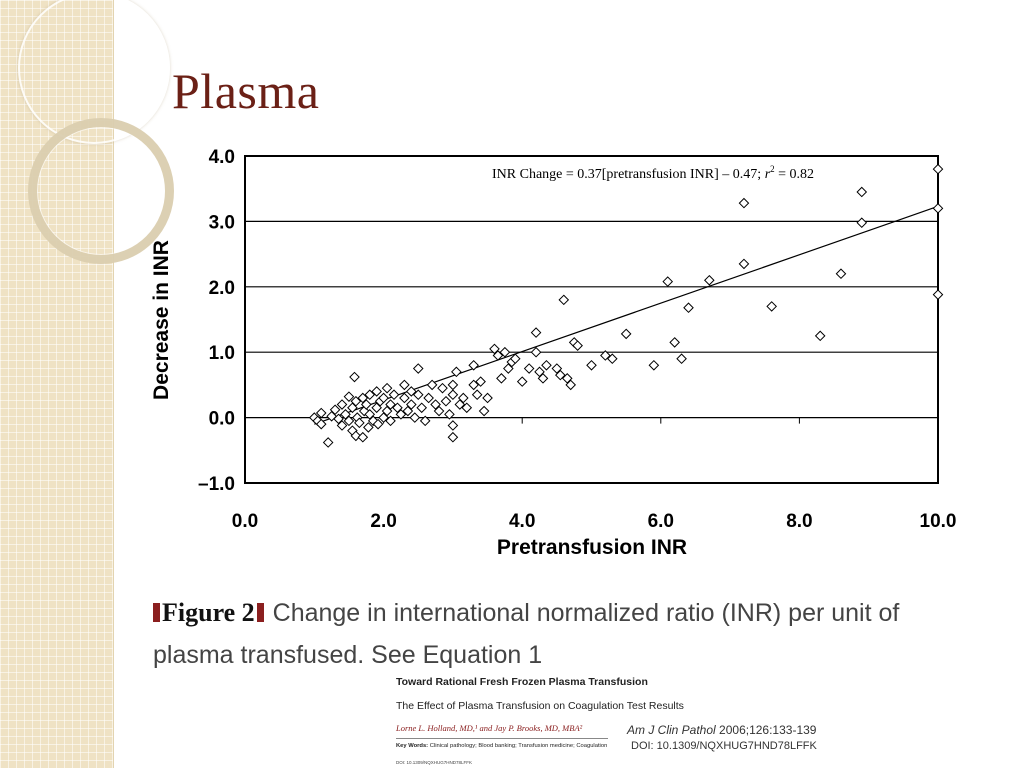 This screenshot has height=768, width=1024. I want to click on article-small-doi: DOI: 10.1309/NQXHUG7HND78LFFK, so click(434, 762).